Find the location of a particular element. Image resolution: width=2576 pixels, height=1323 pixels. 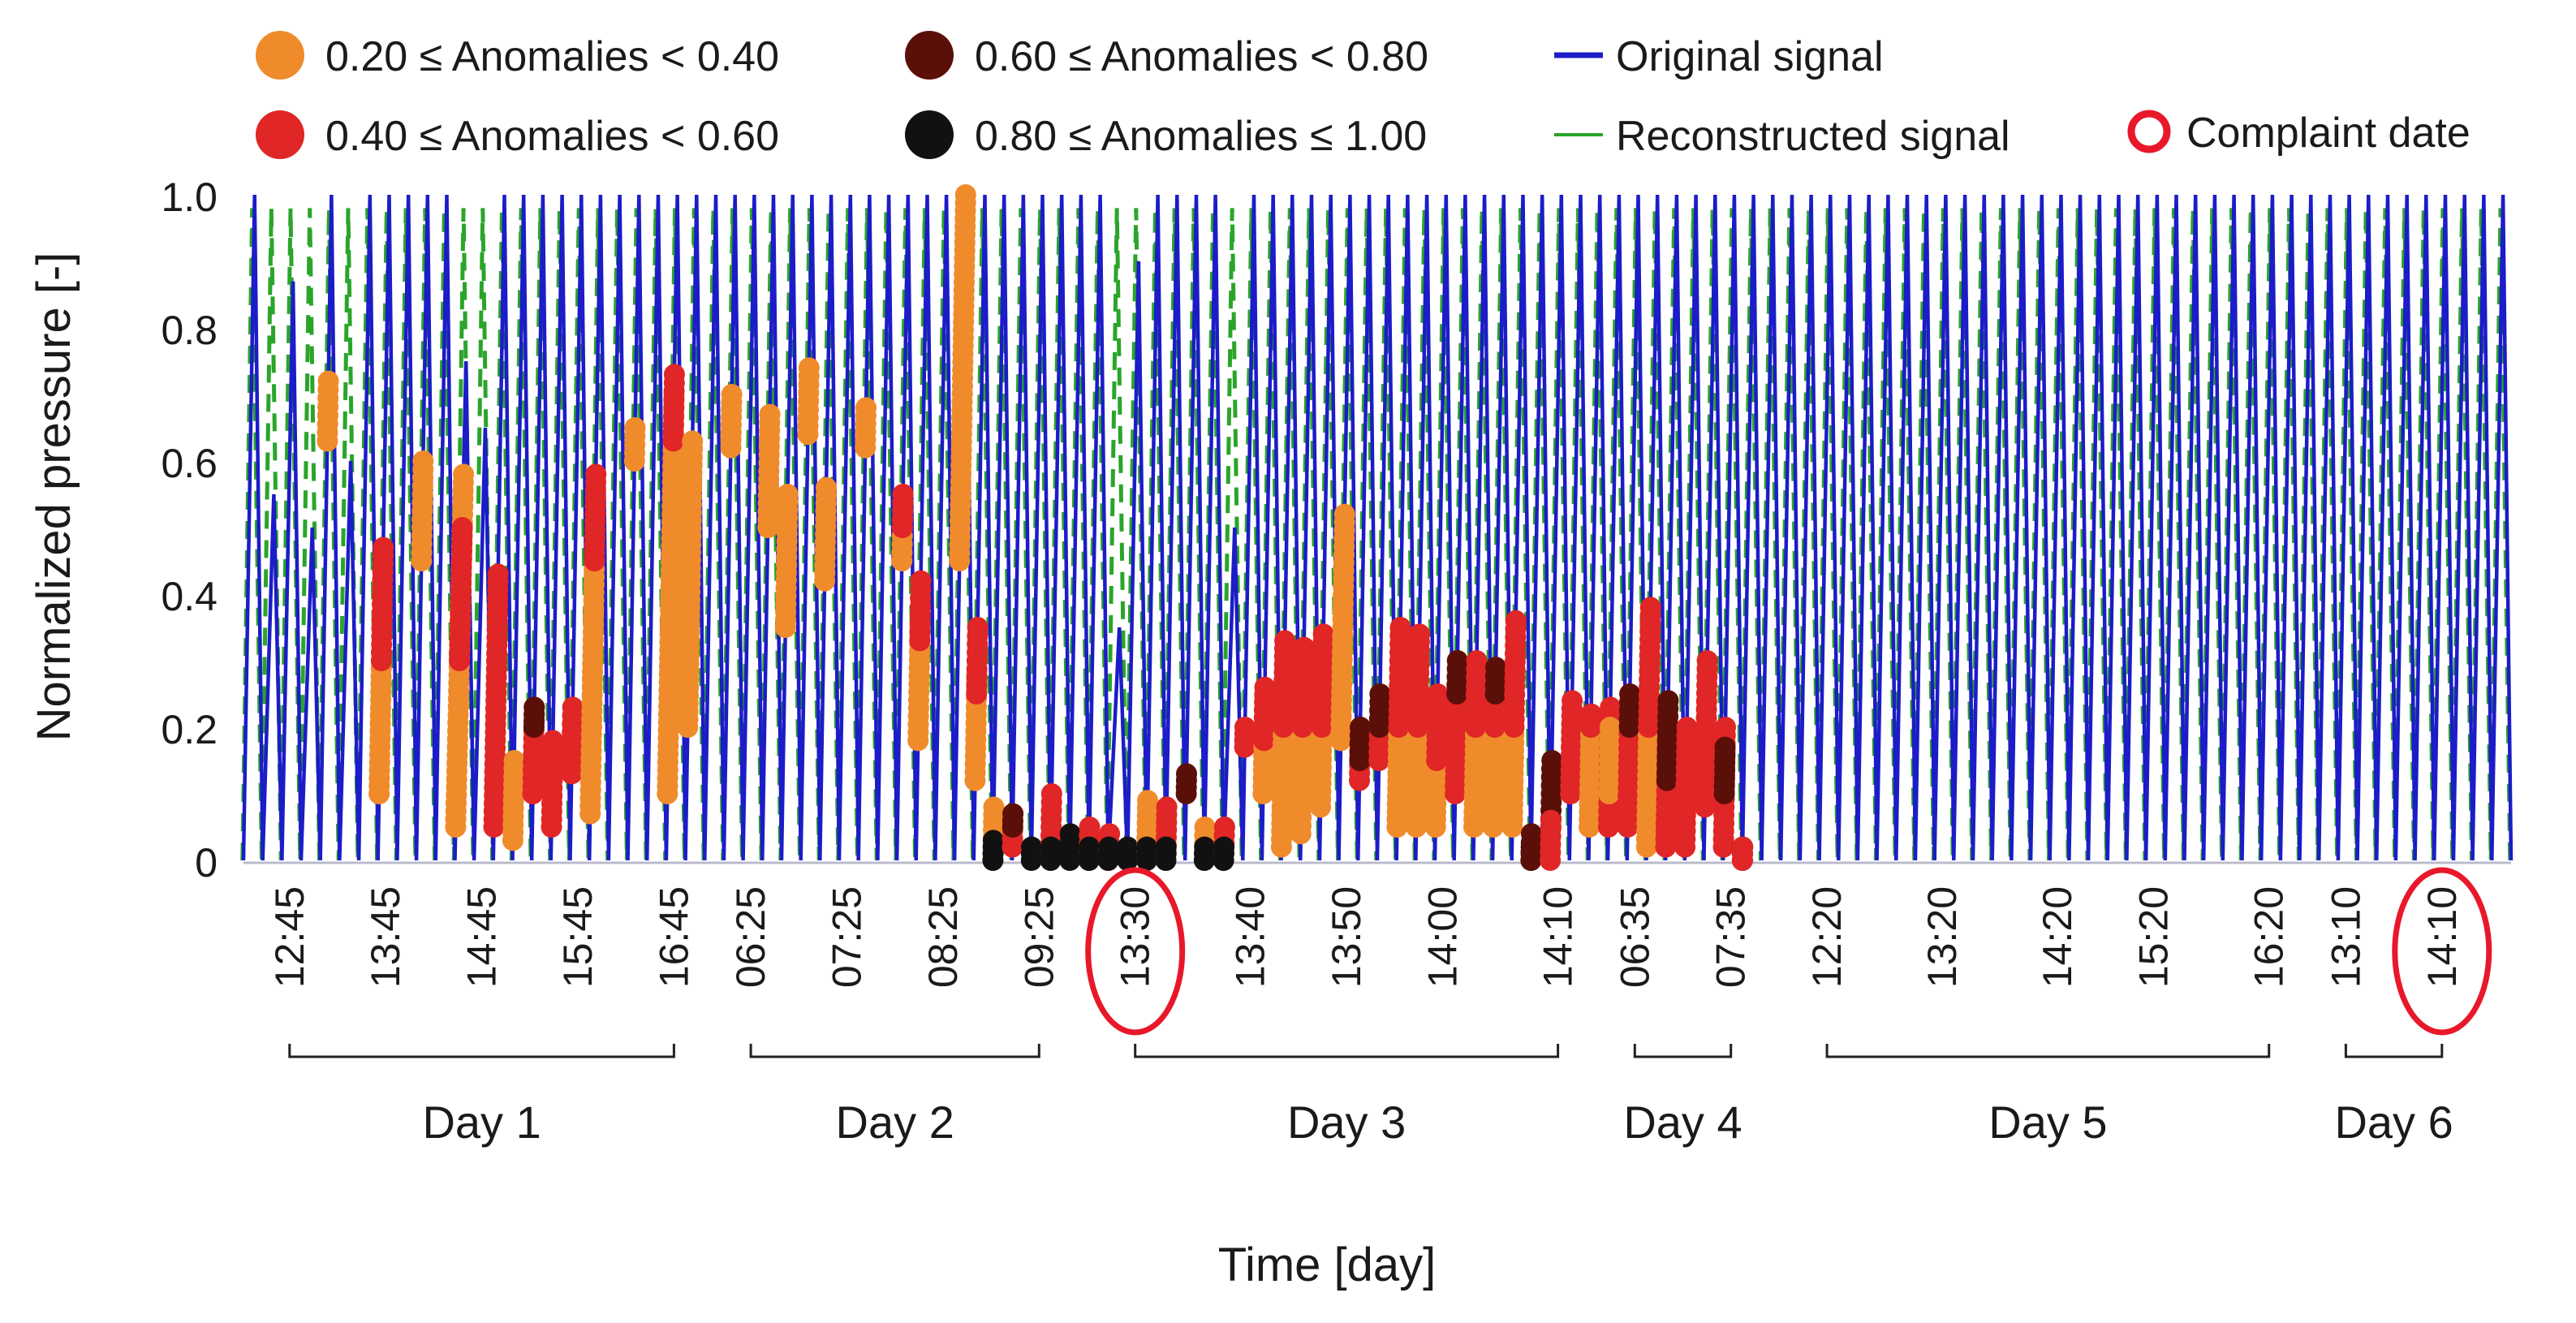

y-tick-label: 0.4 is located at coordinates (190, 596).